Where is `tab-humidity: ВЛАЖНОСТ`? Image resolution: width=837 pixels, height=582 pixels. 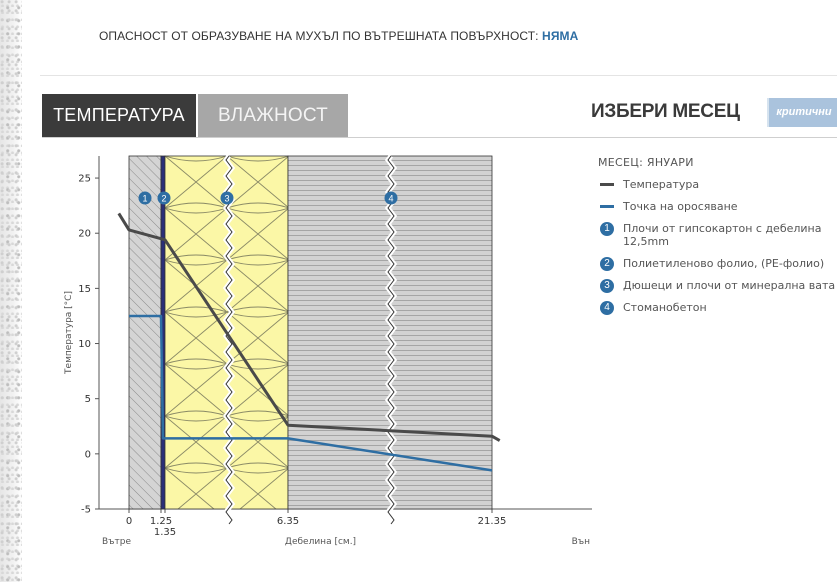
tab-humidity: ВЛАЖНОСТ is located at coordinates (273, 115).